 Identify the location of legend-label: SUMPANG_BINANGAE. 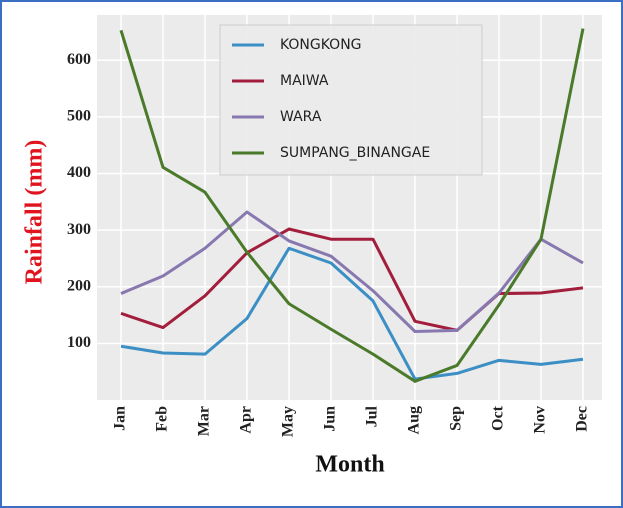
(355, 153).